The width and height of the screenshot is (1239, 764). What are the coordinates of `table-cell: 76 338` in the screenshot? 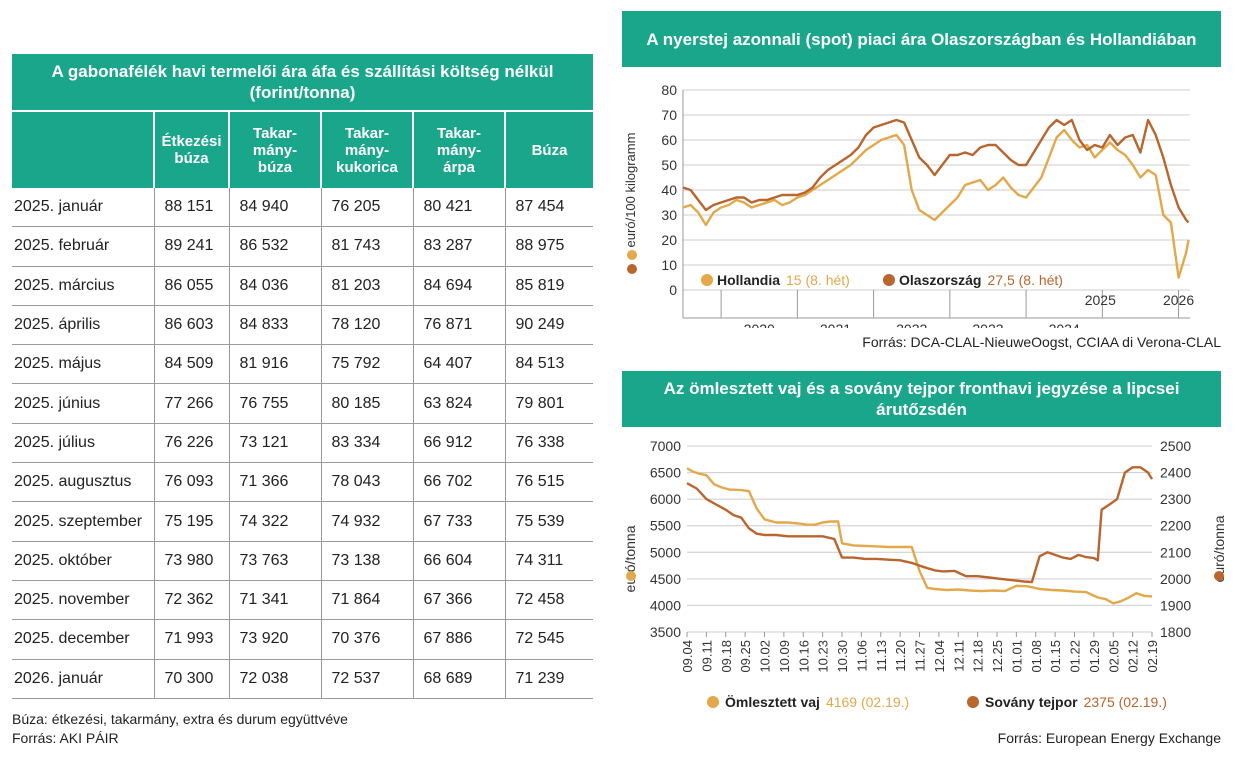 It's located at (548, 443).